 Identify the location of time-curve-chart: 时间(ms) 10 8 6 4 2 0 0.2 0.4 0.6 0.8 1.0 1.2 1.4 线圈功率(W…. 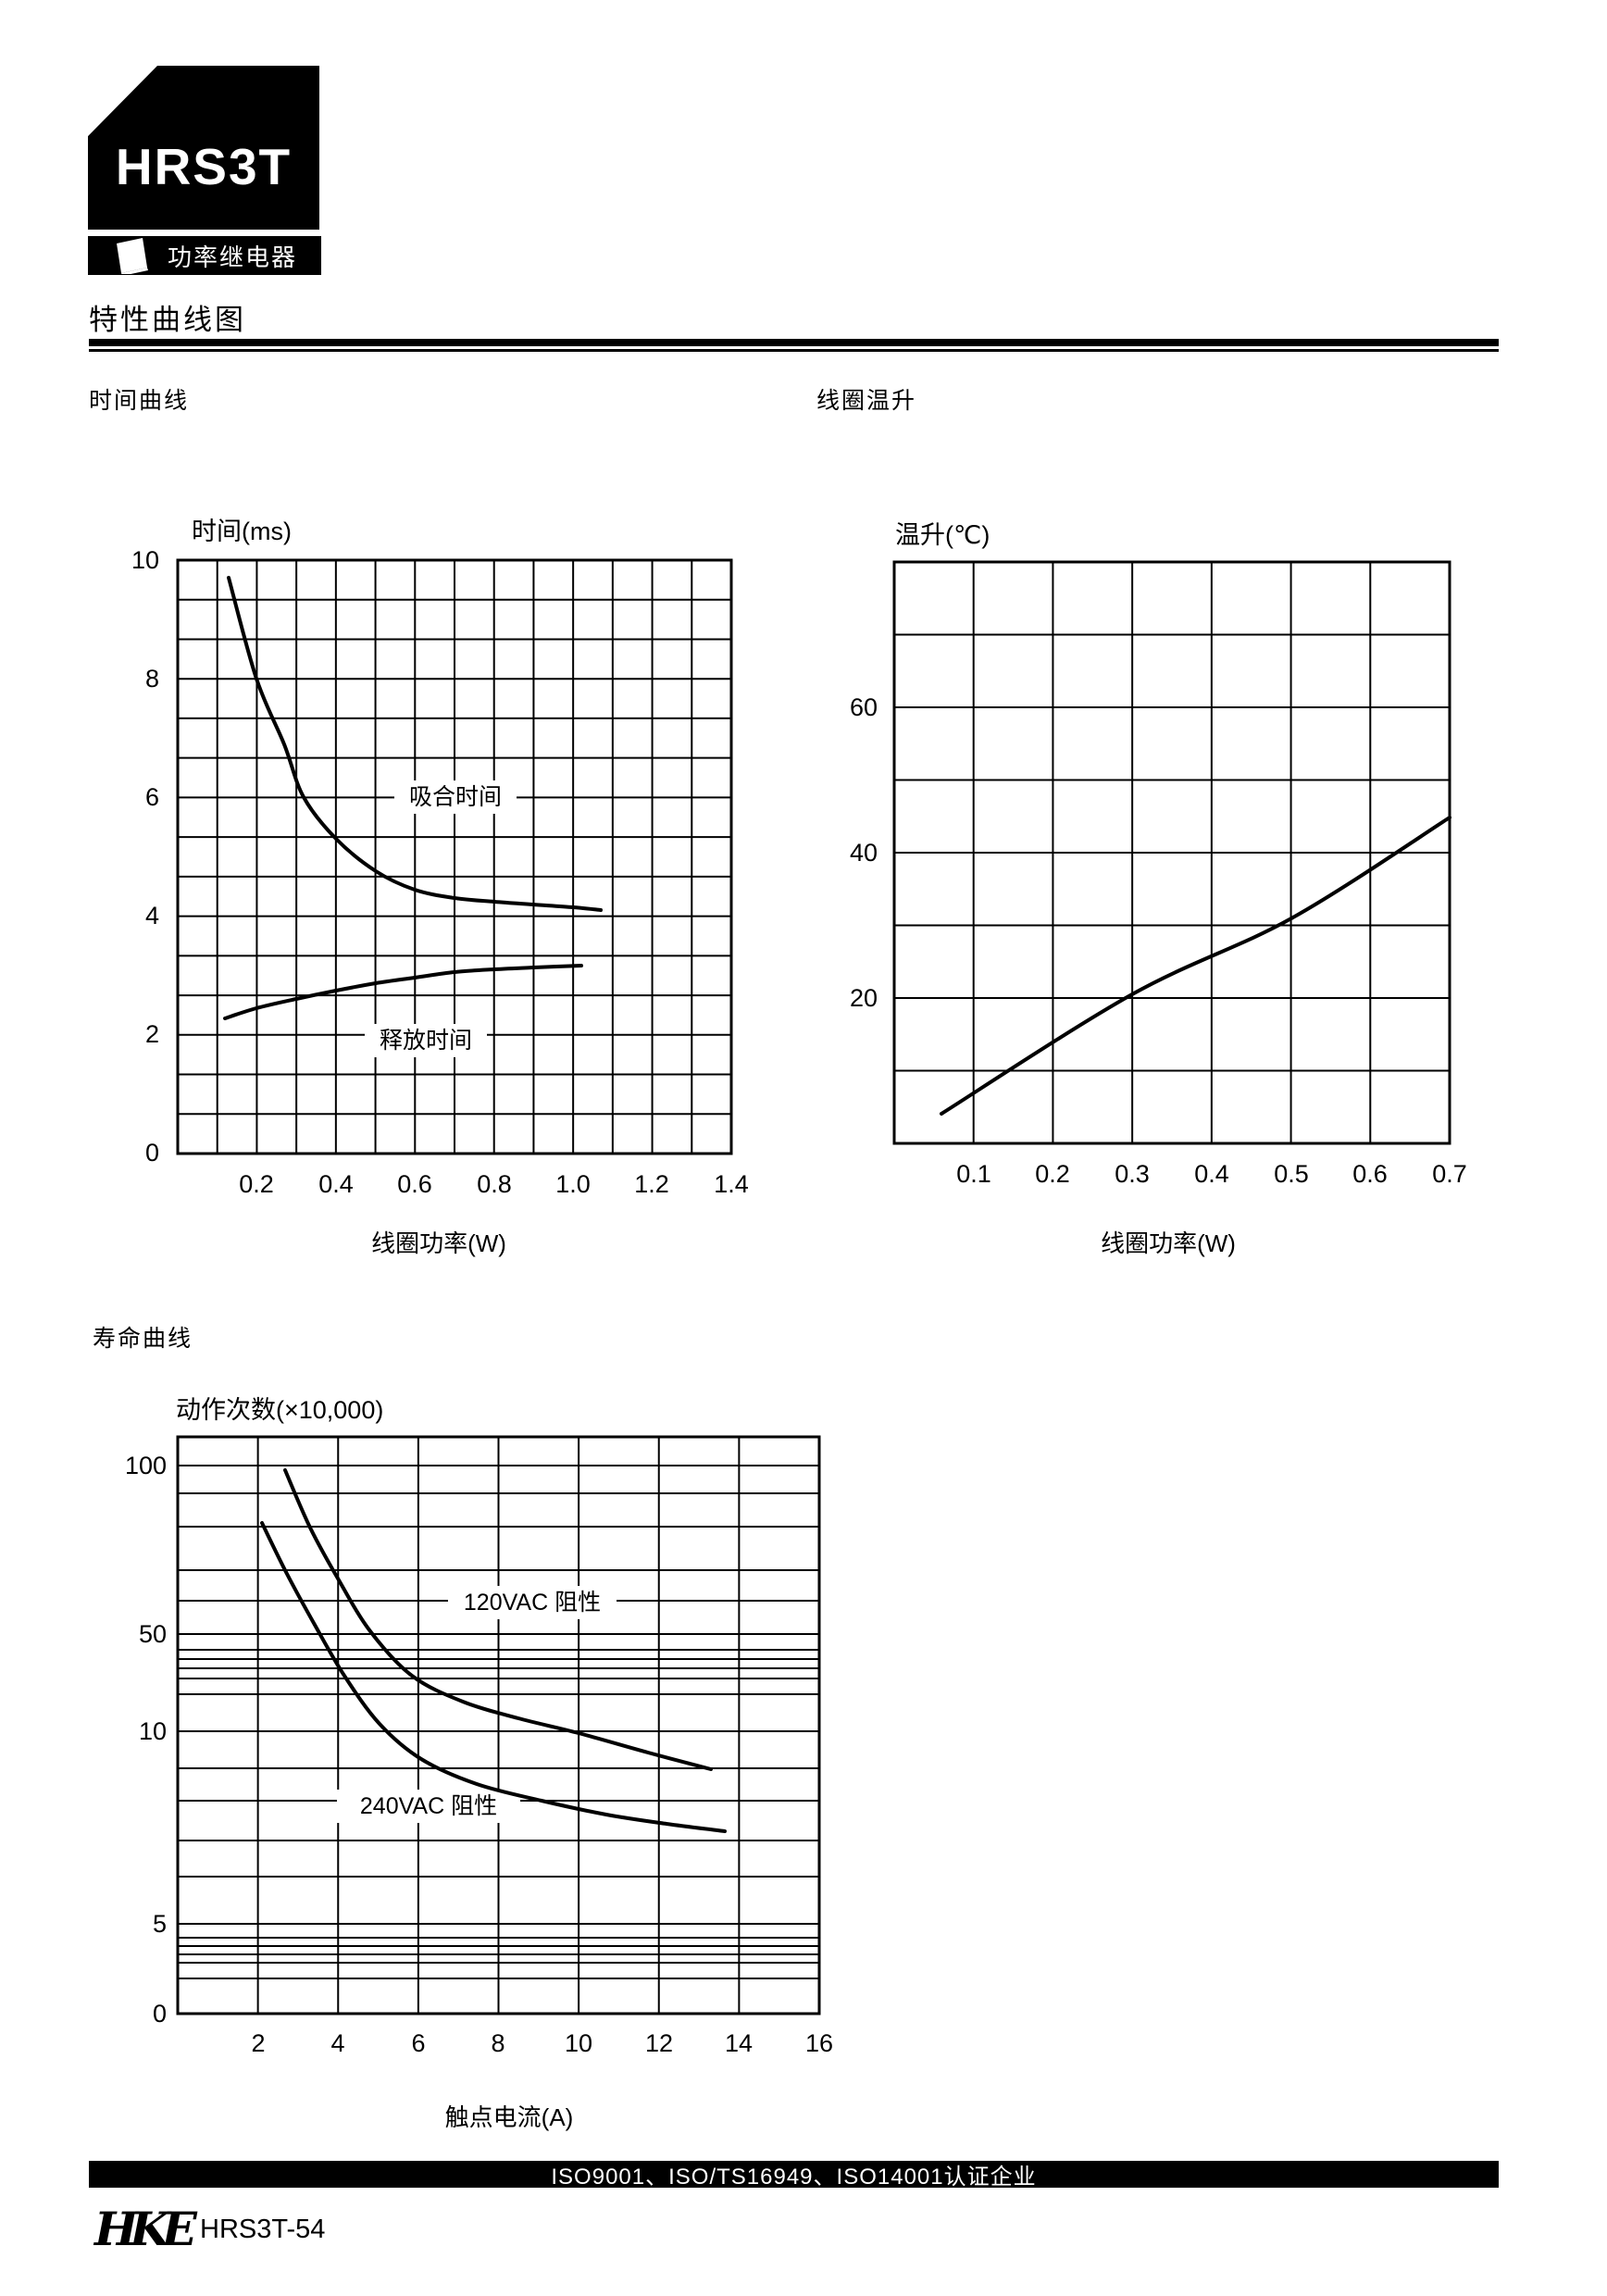
(440, 887).